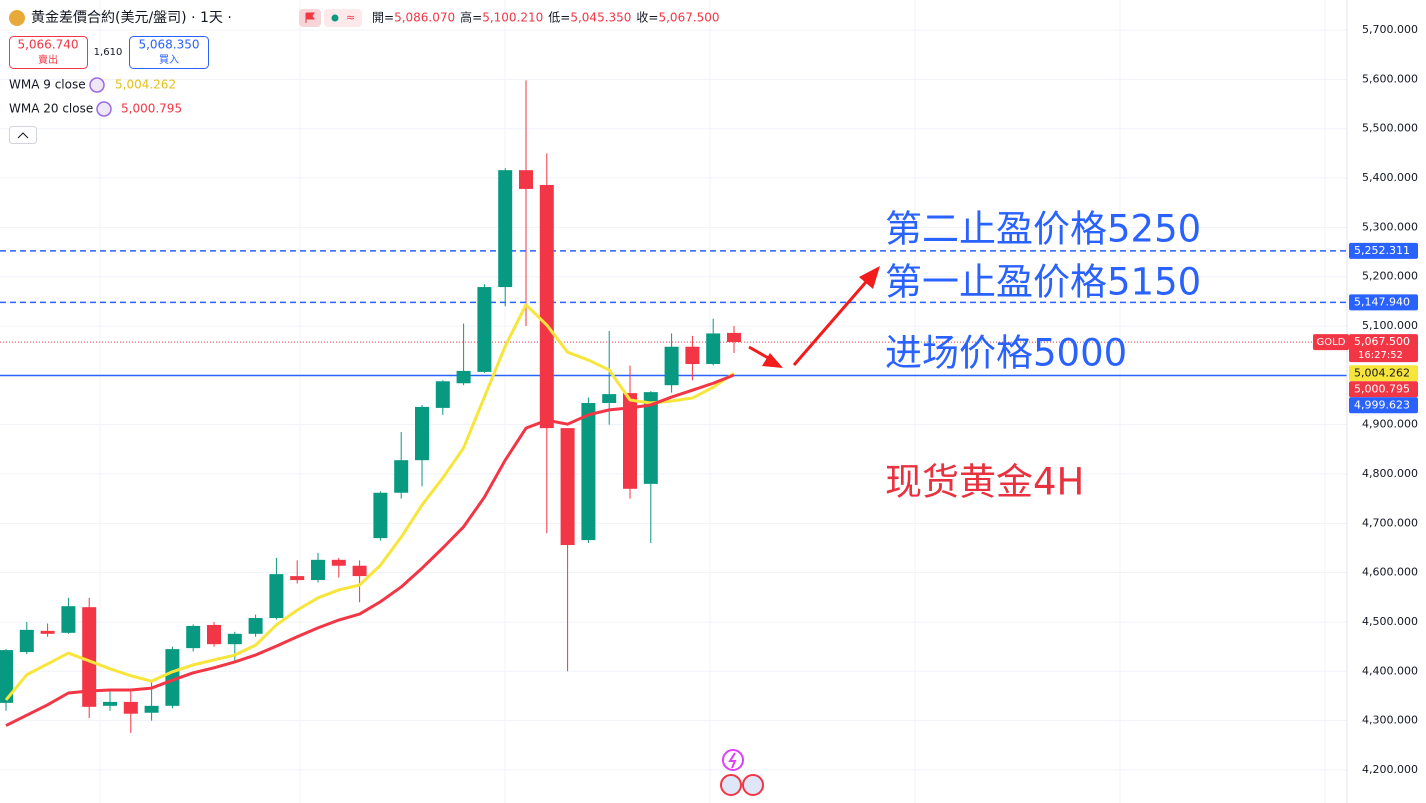 The height and width of the screenshot is (803, 1426). I want to click on wma-tag-label: 5,000.795, so click(1382, 388).